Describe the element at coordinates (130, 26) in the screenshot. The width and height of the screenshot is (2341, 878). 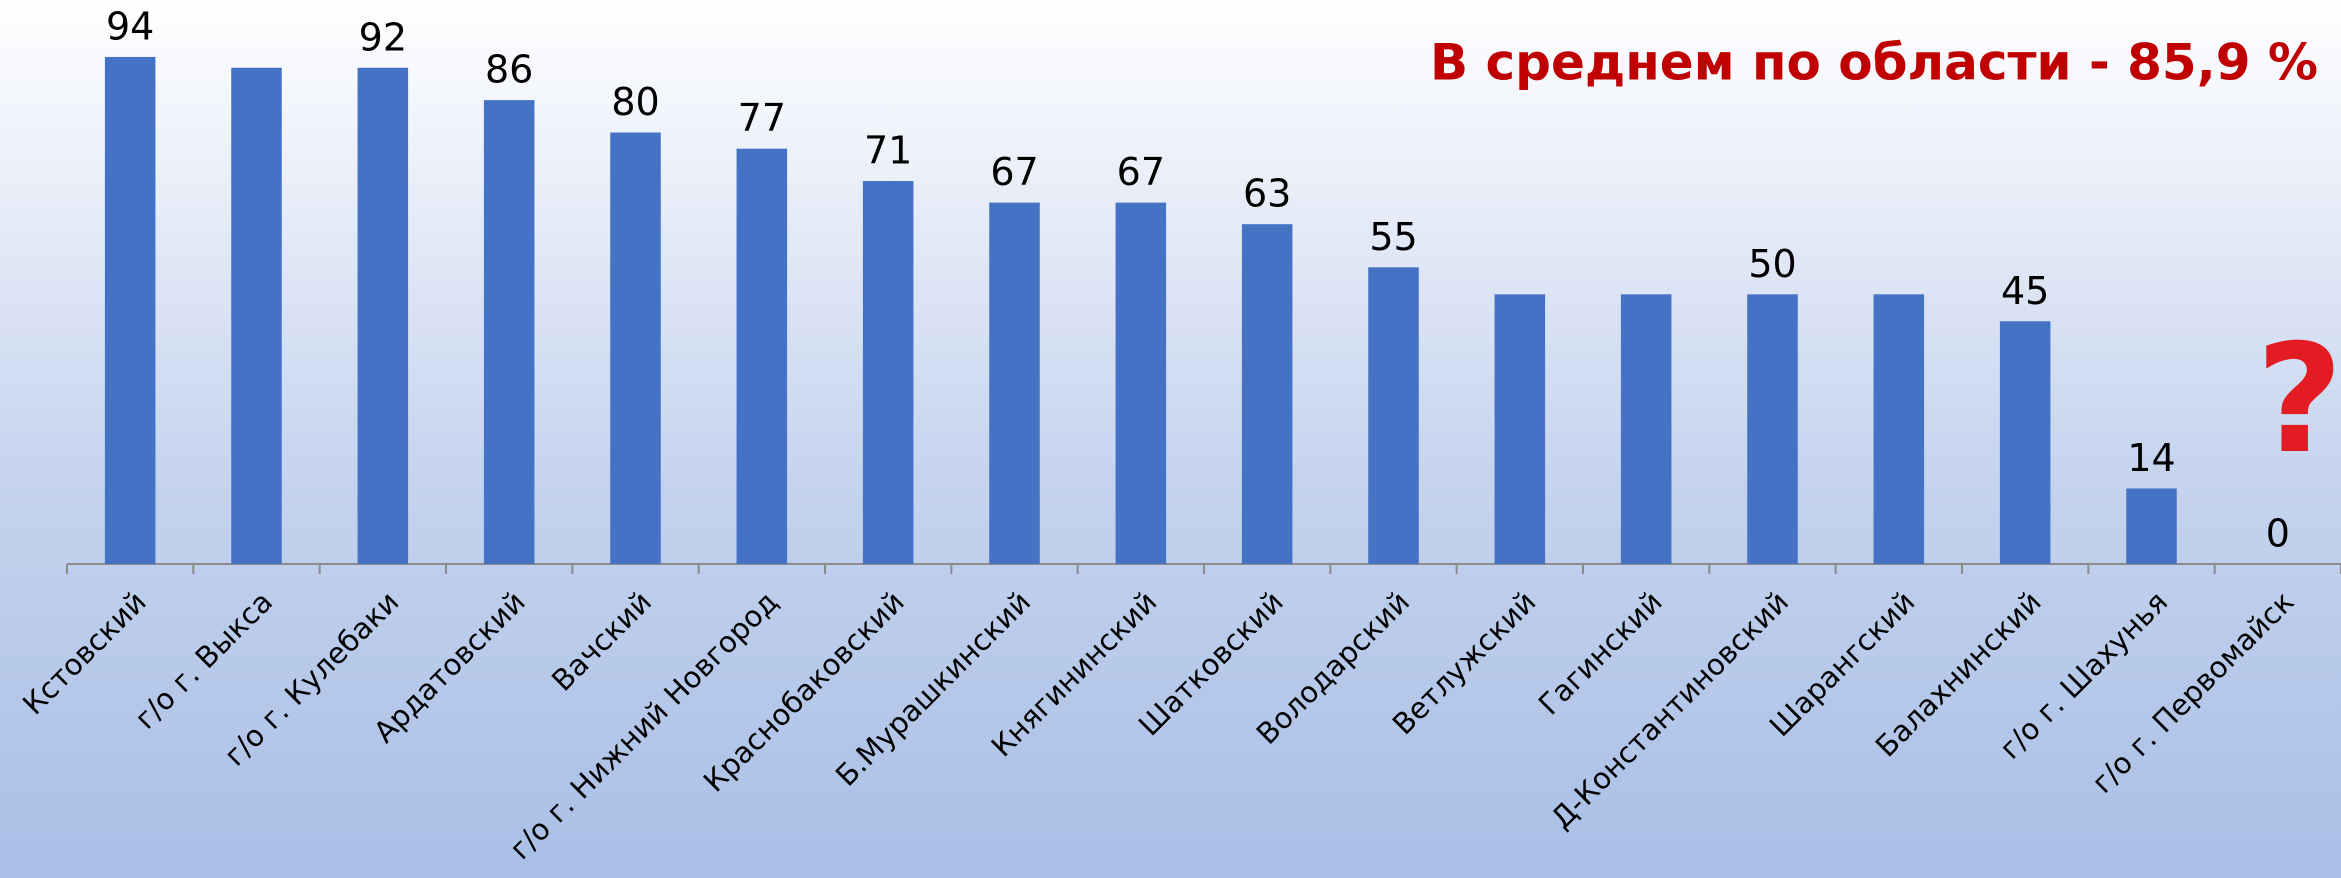
I see `data-label: 94` at that location.